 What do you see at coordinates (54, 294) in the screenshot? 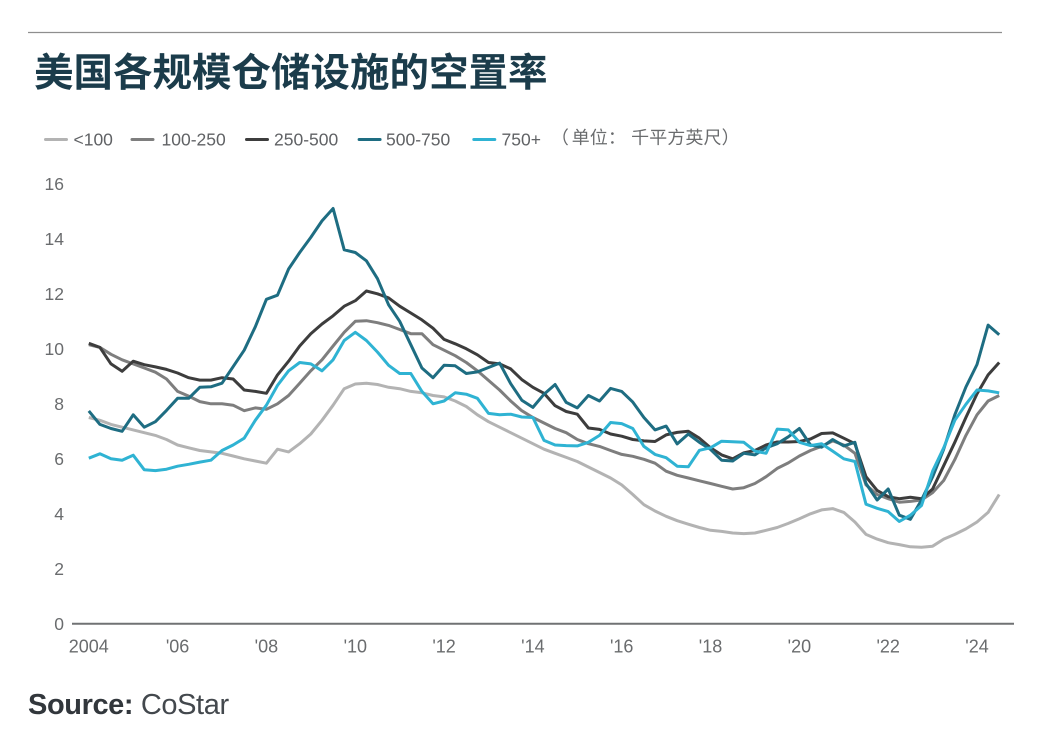
I see `svg-text: 12` at bounding box center [54, 294].